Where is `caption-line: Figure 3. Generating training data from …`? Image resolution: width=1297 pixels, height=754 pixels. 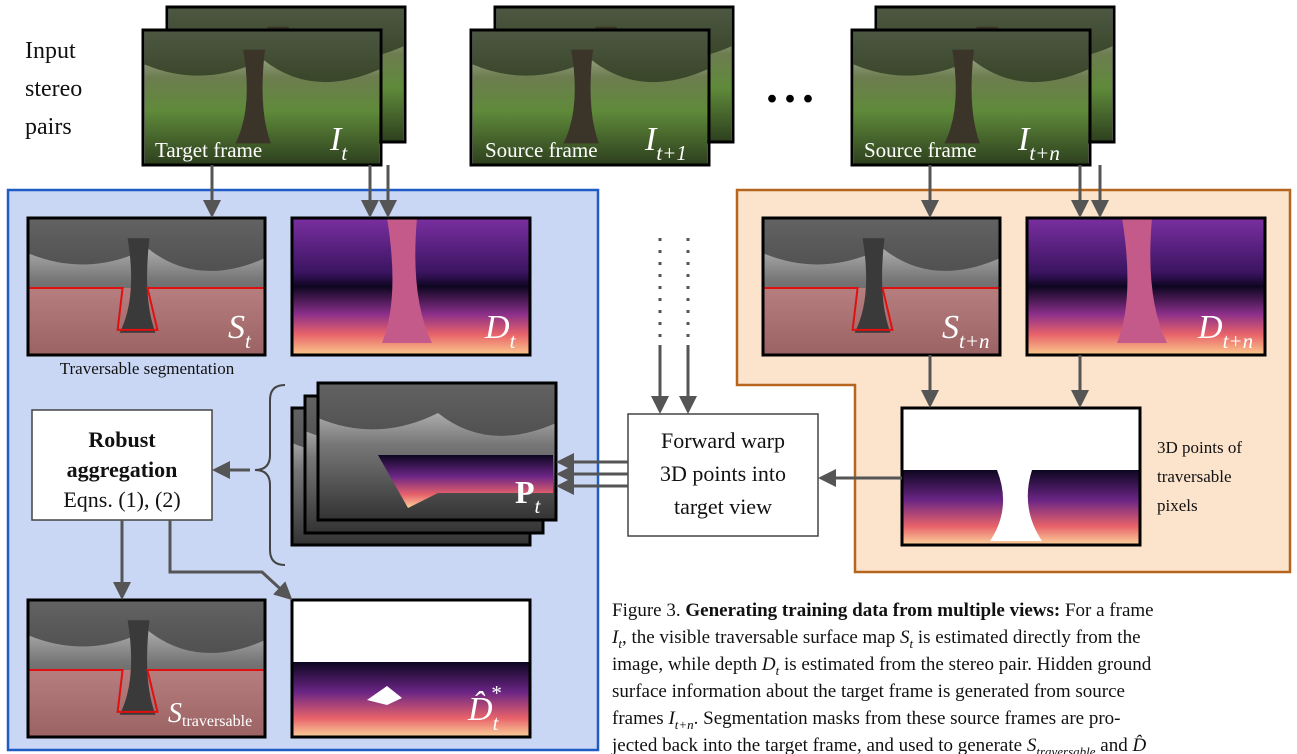
caption-line: Figure 3. Generating training data from … is located at coordinates (883, 610).